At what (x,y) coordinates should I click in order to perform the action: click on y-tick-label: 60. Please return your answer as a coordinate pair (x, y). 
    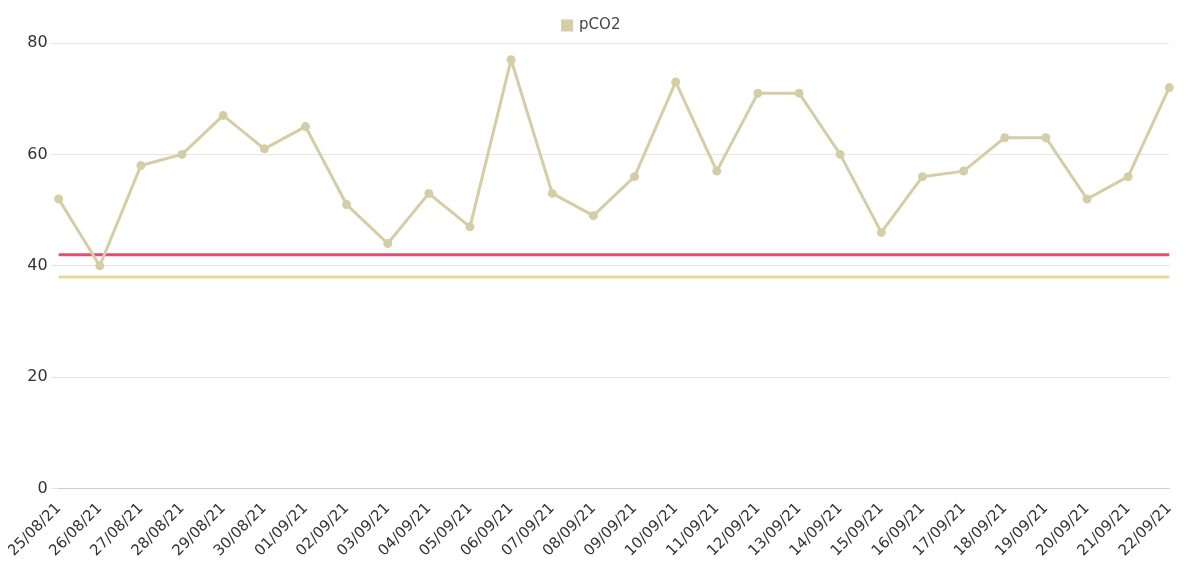
    Looking at the image, I should click on (37, 153).